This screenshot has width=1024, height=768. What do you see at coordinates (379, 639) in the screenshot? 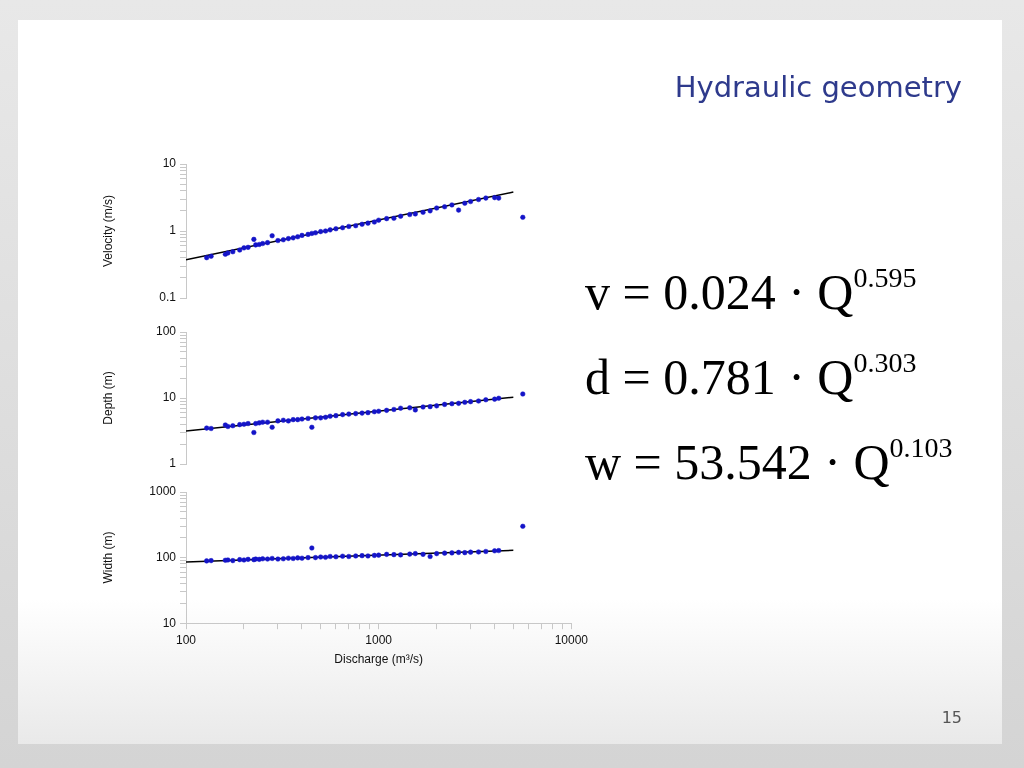
I see `x-tick-label: 1000` at bounding box center [379, 639].